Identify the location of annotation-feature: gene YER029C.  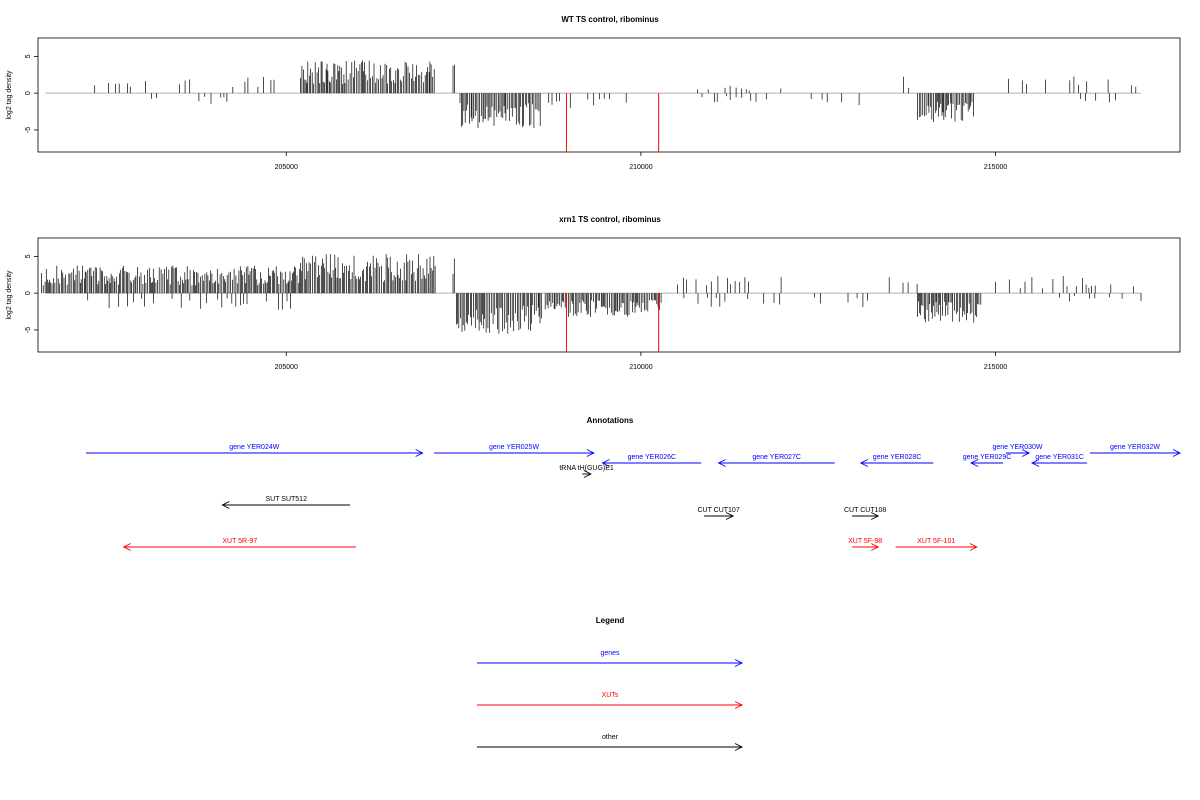
(987, 460).